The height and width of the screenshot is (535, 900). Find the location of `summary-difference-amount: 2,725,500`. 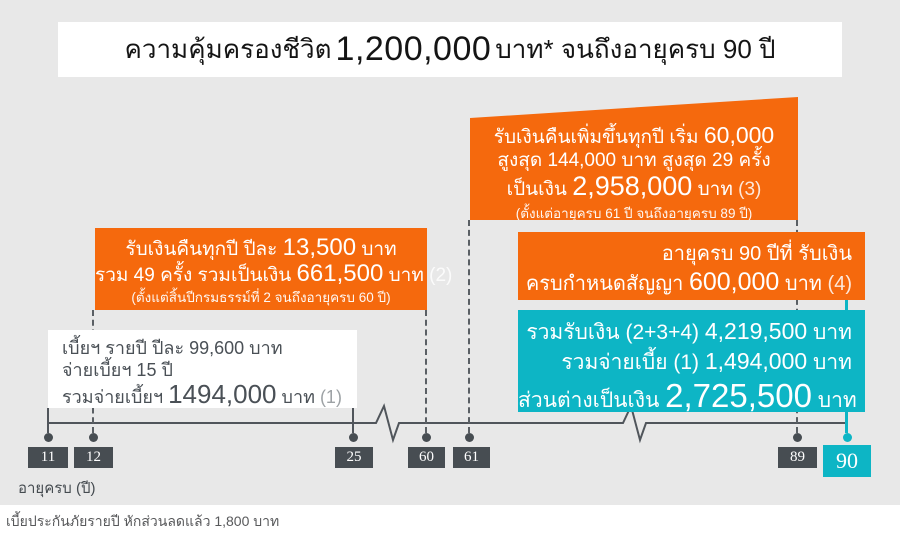

summary-difference-amount: 2,725,500 is located at coordinates (738, 395).